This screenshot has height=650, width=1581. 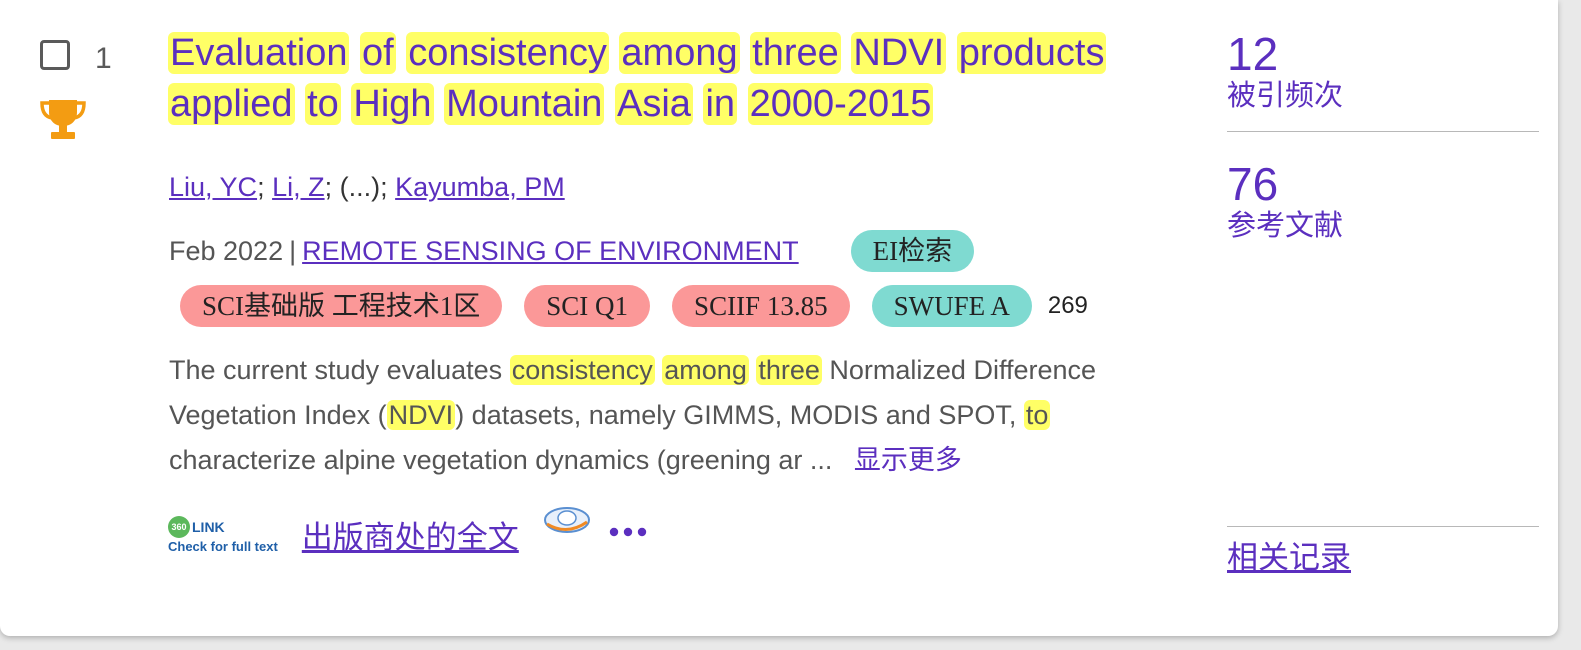 I want to click on related-records-link: 相关记录, so click(x=1289, y=557).